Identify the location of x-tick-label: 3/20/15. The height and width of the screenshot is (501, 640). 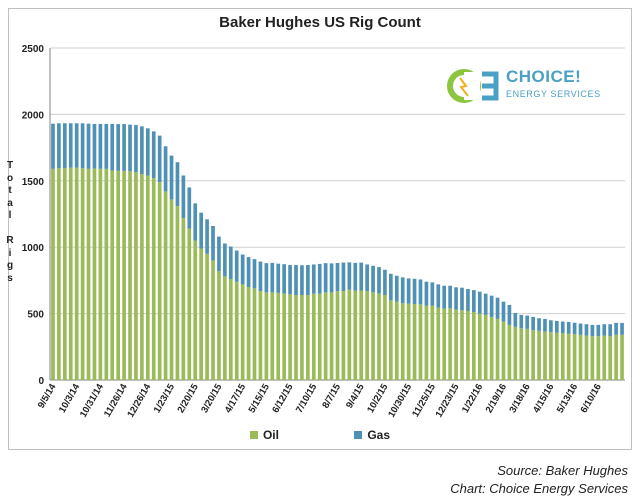
(212, 398).